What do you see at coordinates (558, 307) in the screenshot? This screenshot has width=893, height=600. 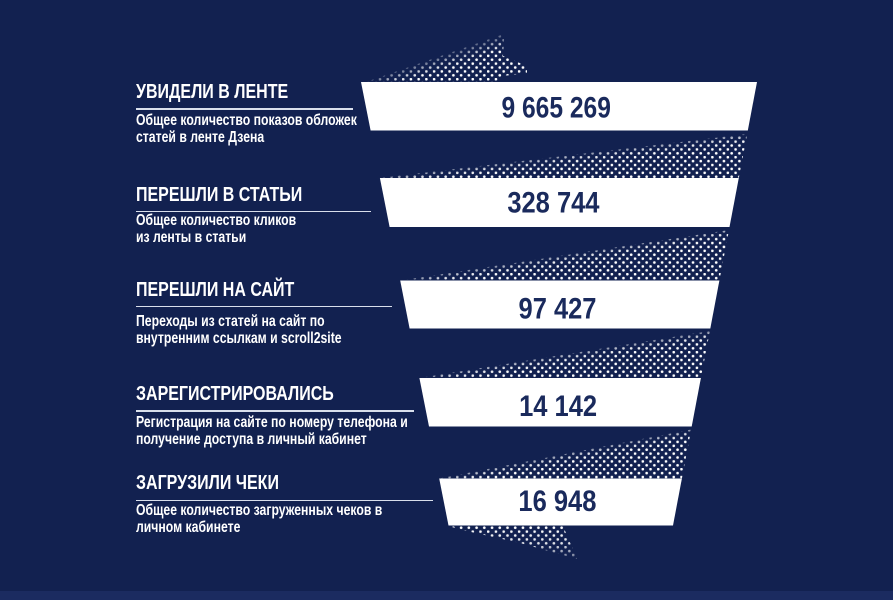 I see `svg-text: 97 427` at bounding box center [558, 307].